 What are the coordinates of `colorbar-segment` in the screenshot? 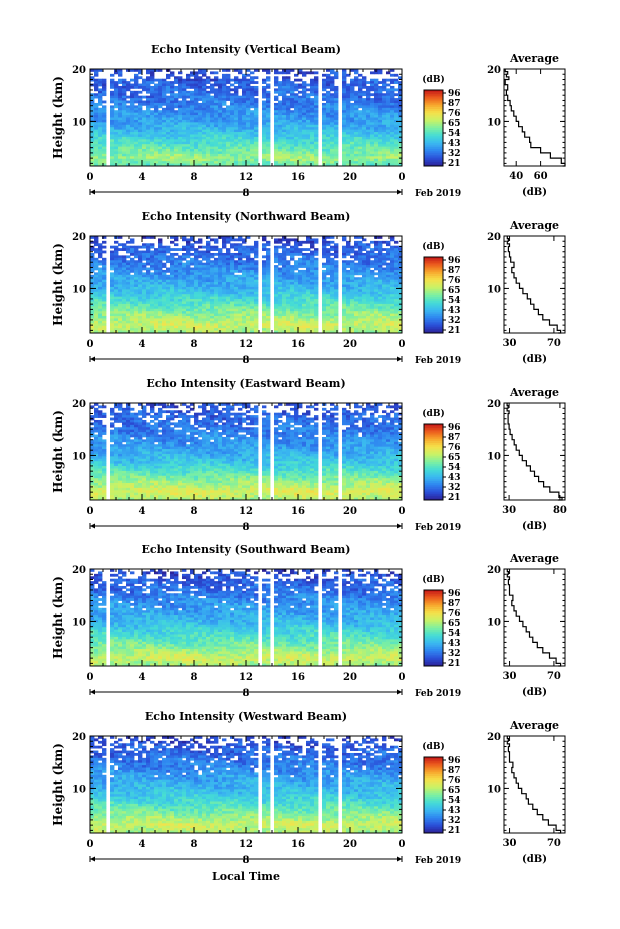 It's located at (433, 117).